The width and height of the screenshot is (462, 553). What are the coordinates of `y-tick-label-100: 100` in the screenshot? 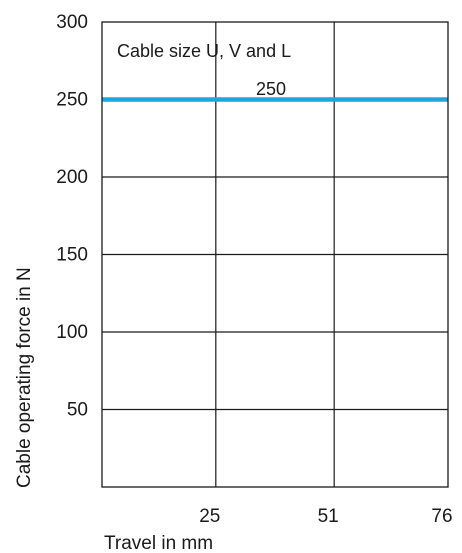 It's located at (72, 332).